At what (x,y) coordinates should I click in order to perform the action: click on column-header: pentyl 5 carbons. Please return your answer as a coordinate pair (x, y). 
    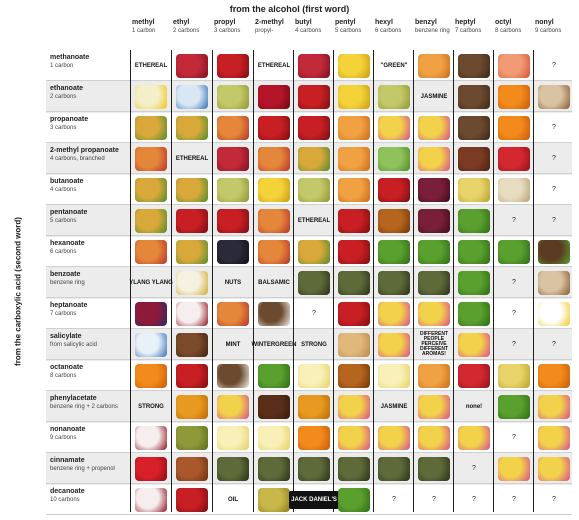
    Looking at the image, I should click on (355, 27).